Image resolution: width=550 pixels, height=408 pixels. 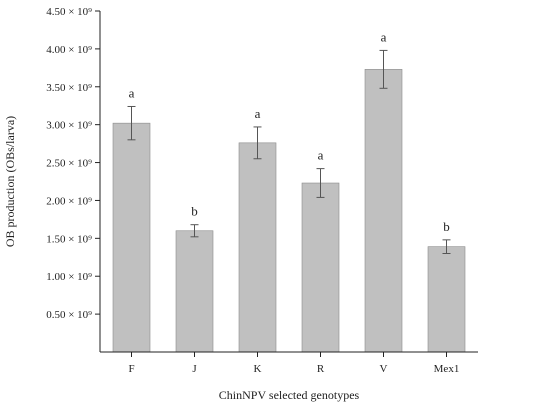 What do you see at coordinates (69, 164) in the screenshot?
I see `y-tick-label: 2.50 × 10⁹` at bounding box center [69, 164].